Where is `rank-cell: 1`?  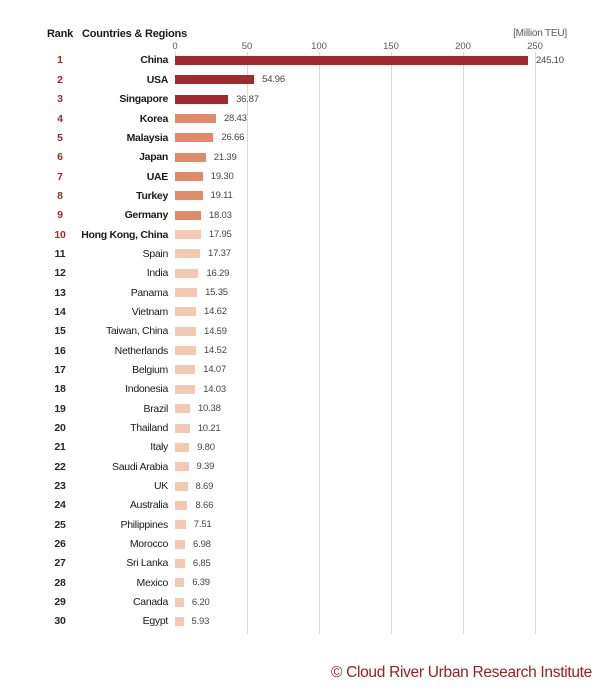 rank-cell: 1 is located at coordinates (60, 60).